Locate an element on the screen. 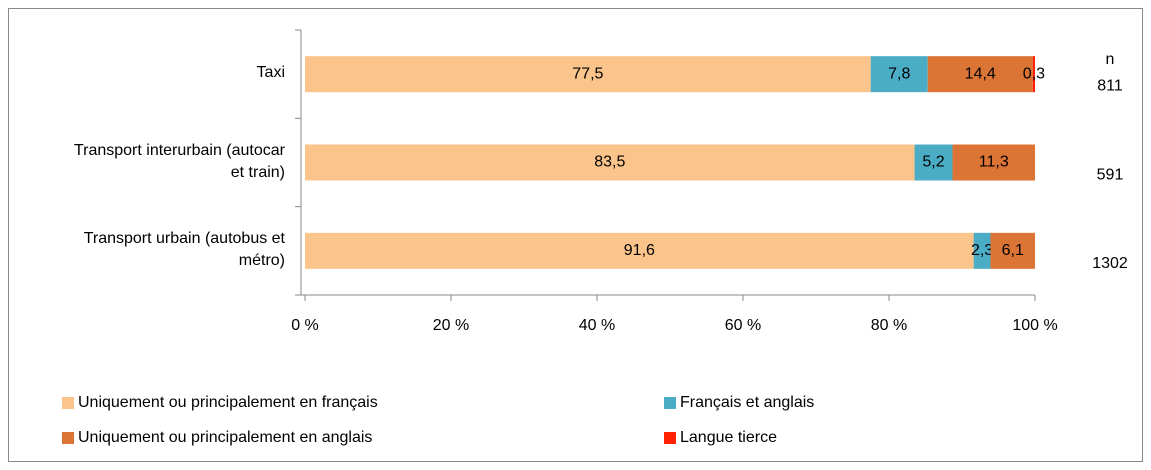  data-label: 5,2 is located at coordinates (933, 162).